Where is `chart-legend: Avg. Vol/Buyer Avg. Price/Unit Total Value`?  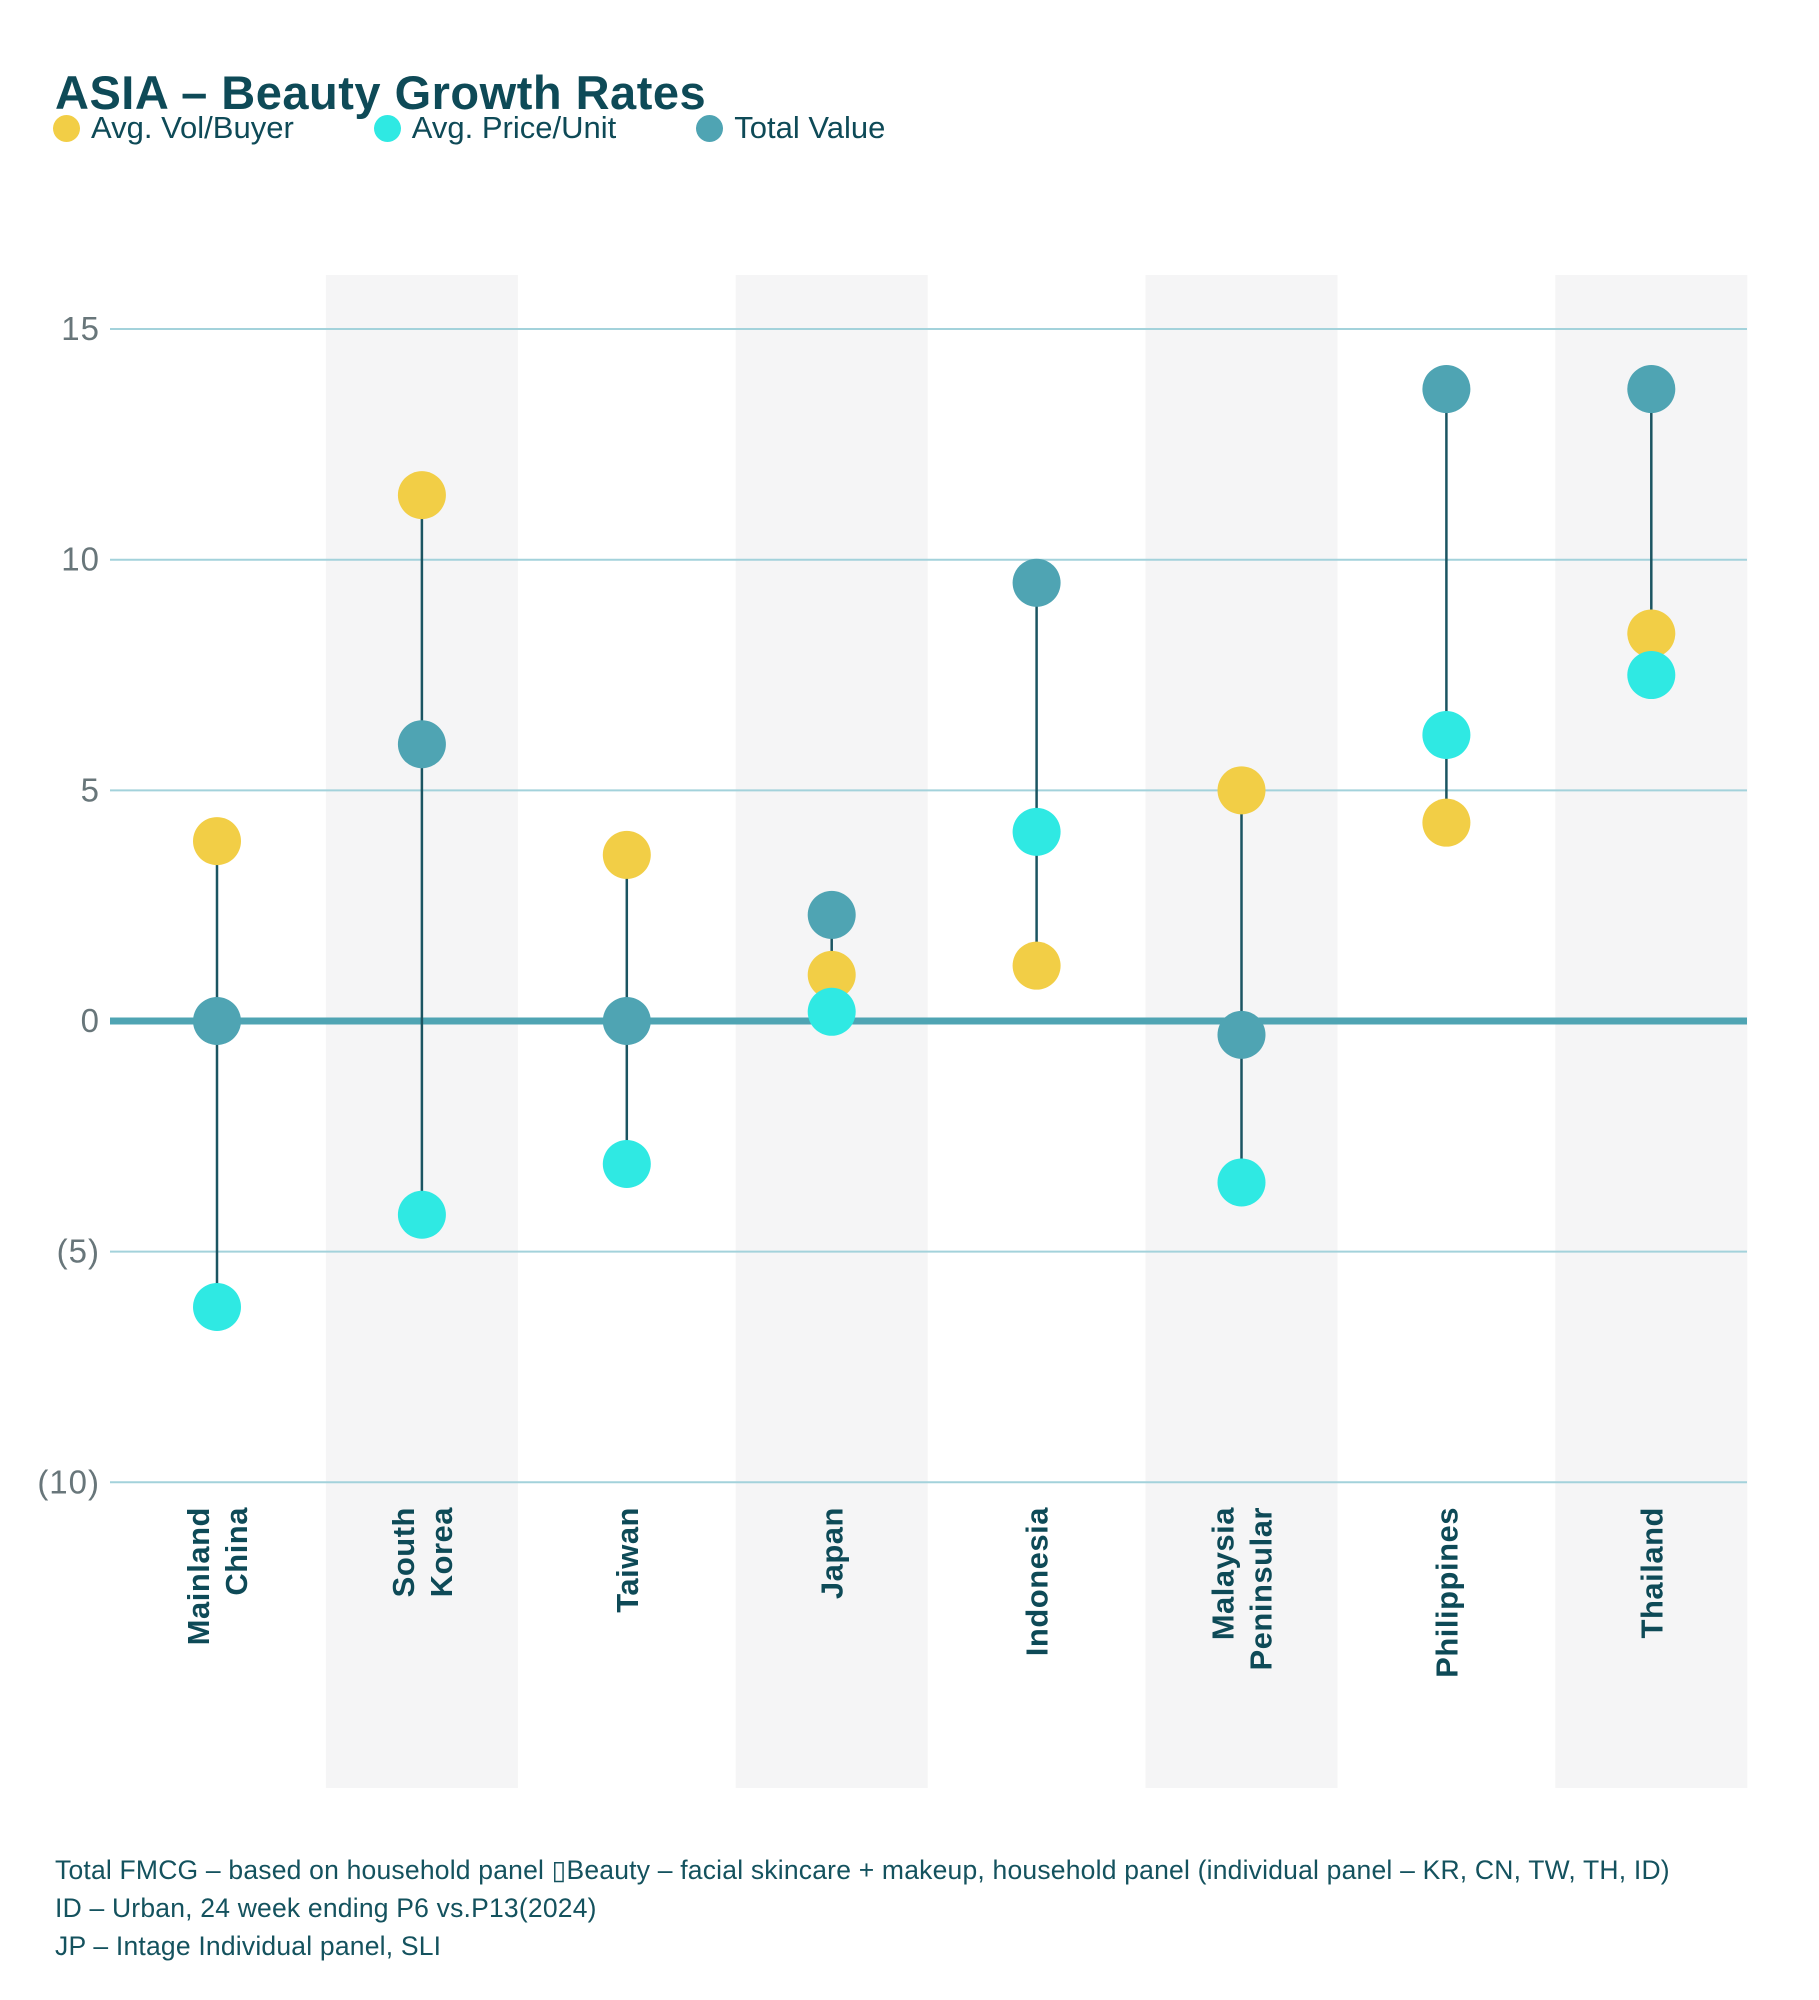
chart-legend: Avg. Vol/Buyer Avg. Price/Unit Total Value is located at coordinates (469, 128).